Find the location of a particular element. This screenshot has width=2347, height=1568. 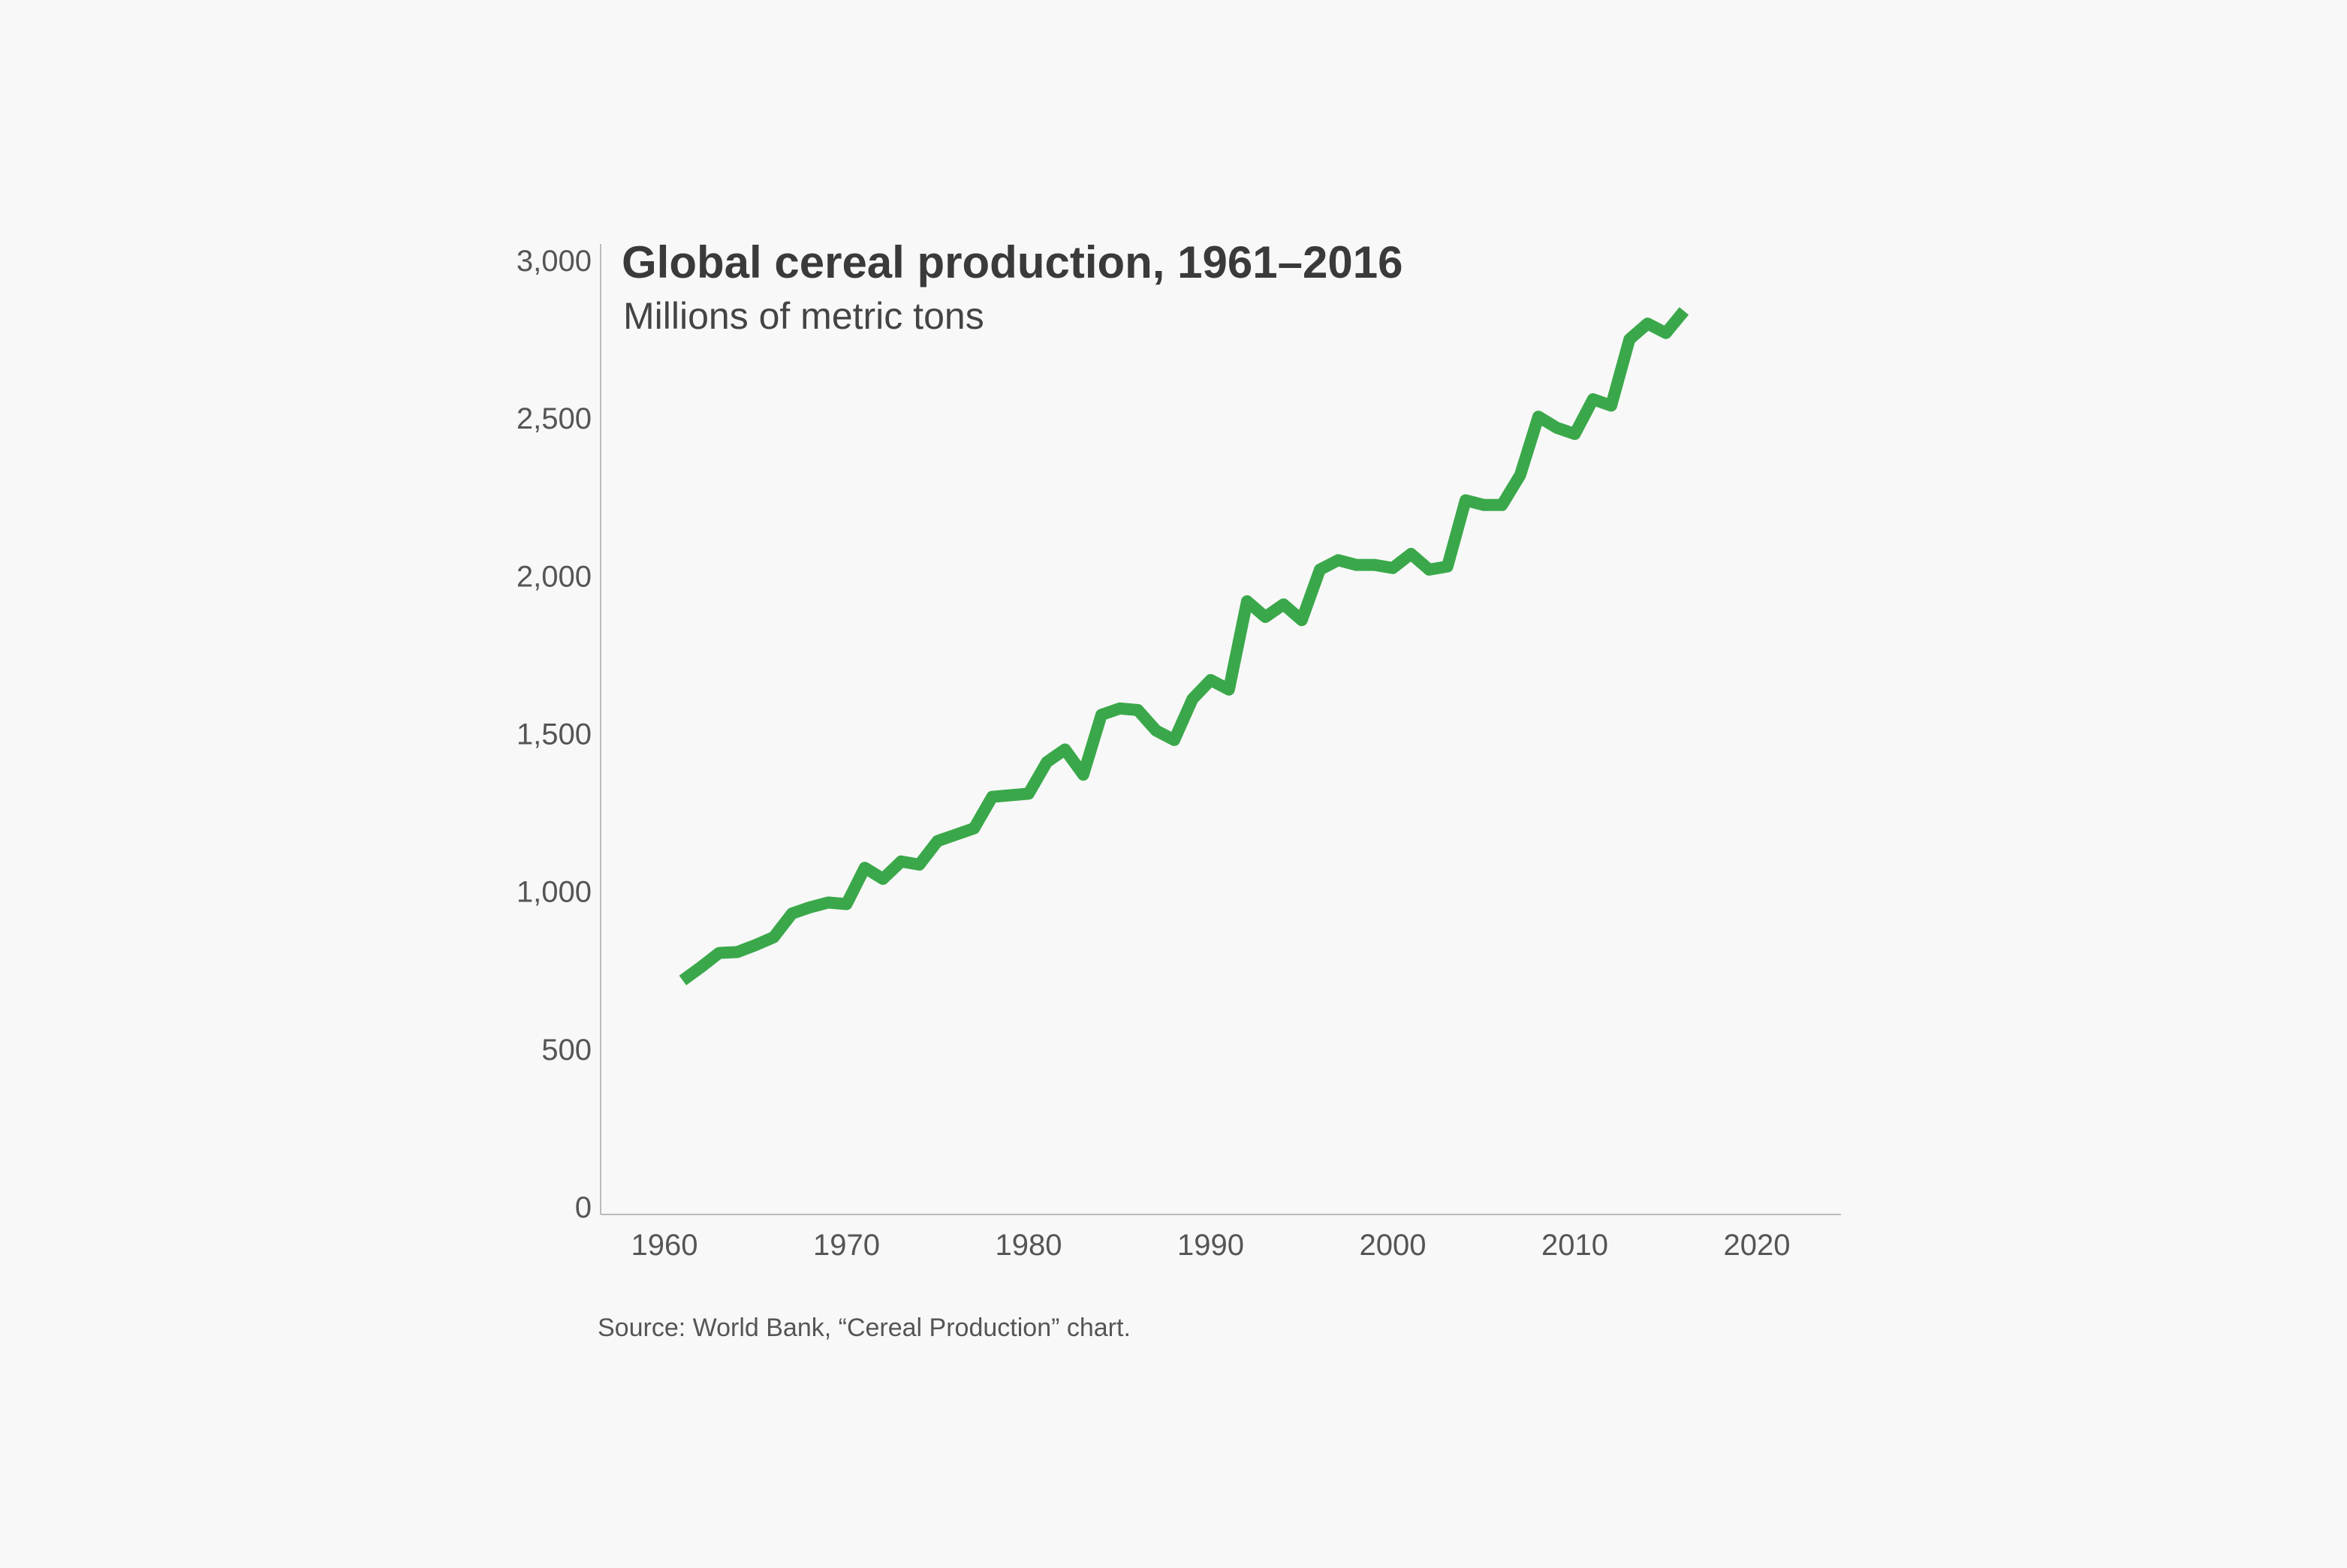

x-tick-label: 1980 is located at coordinates (1029, 1245).